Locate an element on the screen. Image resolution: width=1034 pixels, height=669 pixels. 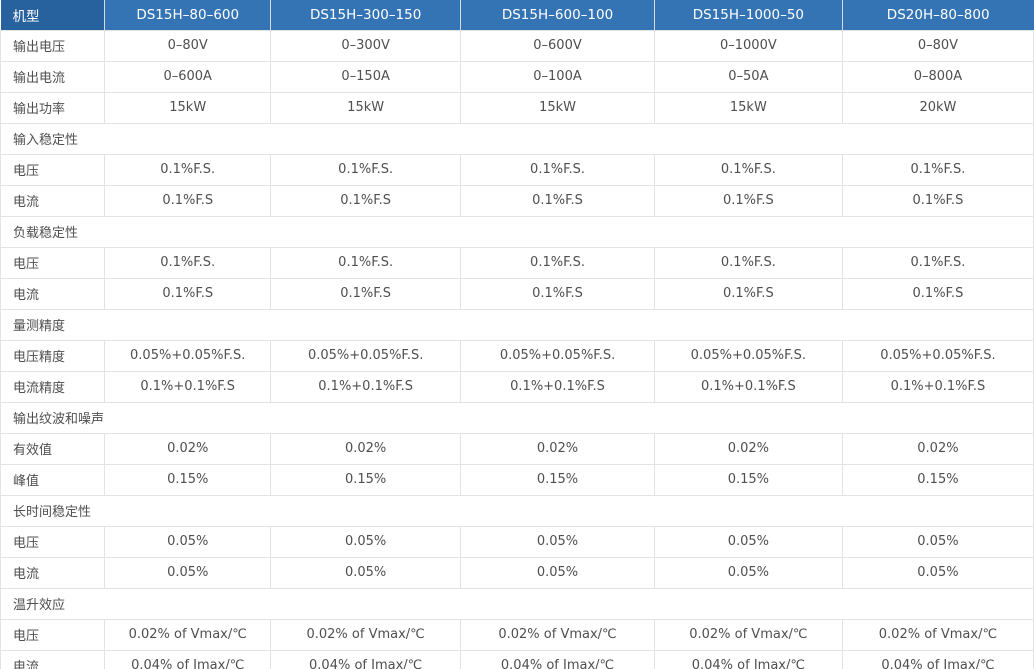
section-label: 负载稳定性 is located at coordinates (517, 231).